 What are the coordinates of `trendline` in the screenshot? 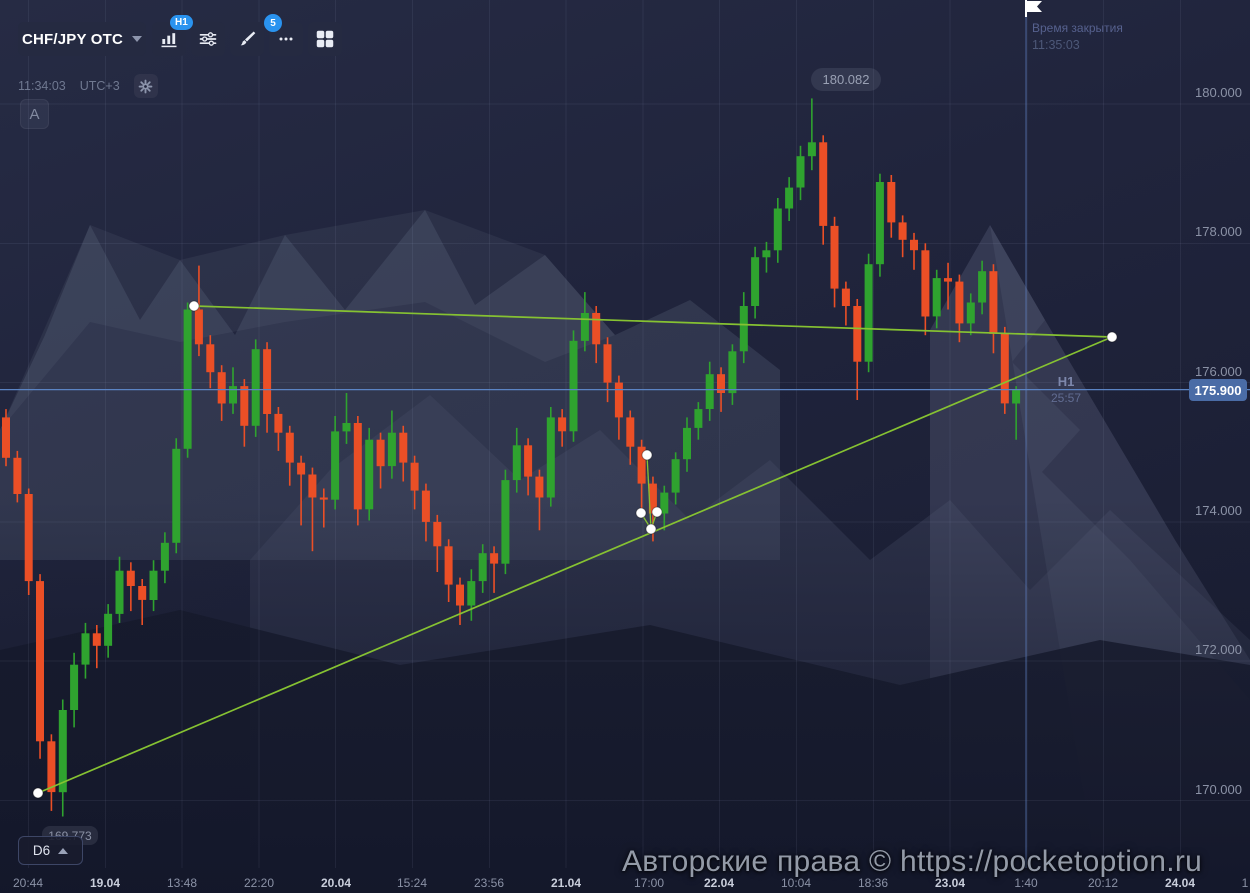 It's located at (653, 321).